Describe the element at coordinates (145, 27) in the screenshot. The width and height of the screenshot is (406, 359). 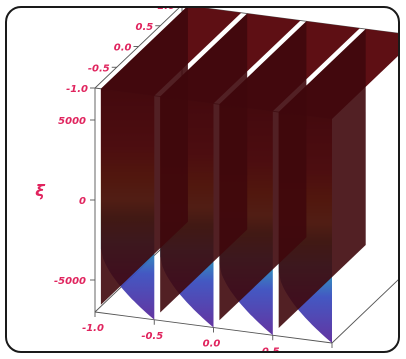
I see `z-tick-label: 0.5` at that location.